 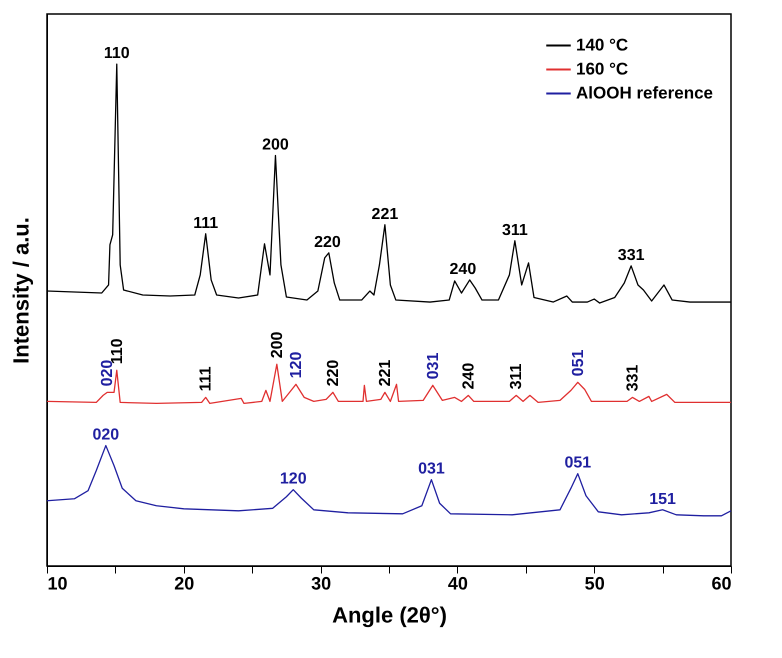 I want to click on x-tick-label: 40, so click(x=458, y=584).